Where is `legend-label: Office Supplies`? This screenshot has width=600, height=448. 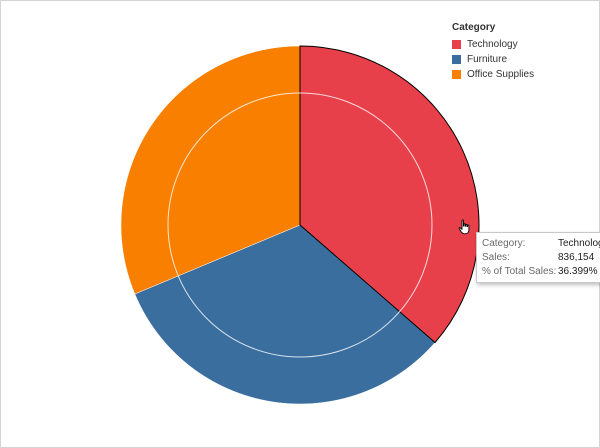 legend-label: Office Supplies is located at coordinates (501, 74).